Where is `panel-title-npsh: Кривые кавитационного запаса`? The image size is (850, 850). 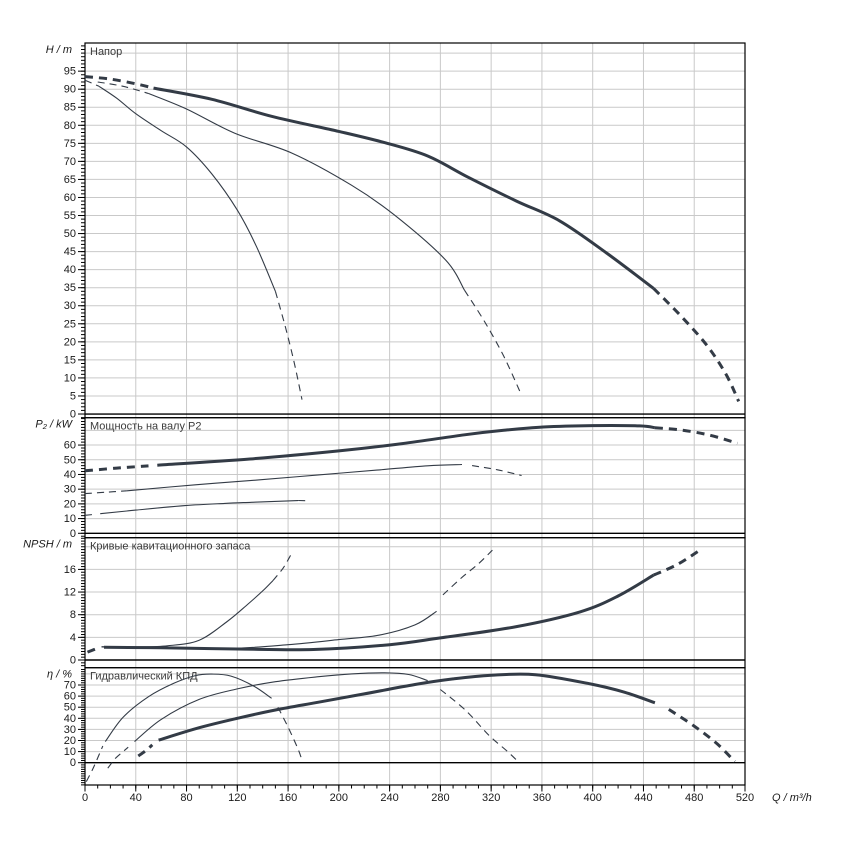 panel-title-npsh: Кривые кавитационного запаса is located at coordinates (170, 547).